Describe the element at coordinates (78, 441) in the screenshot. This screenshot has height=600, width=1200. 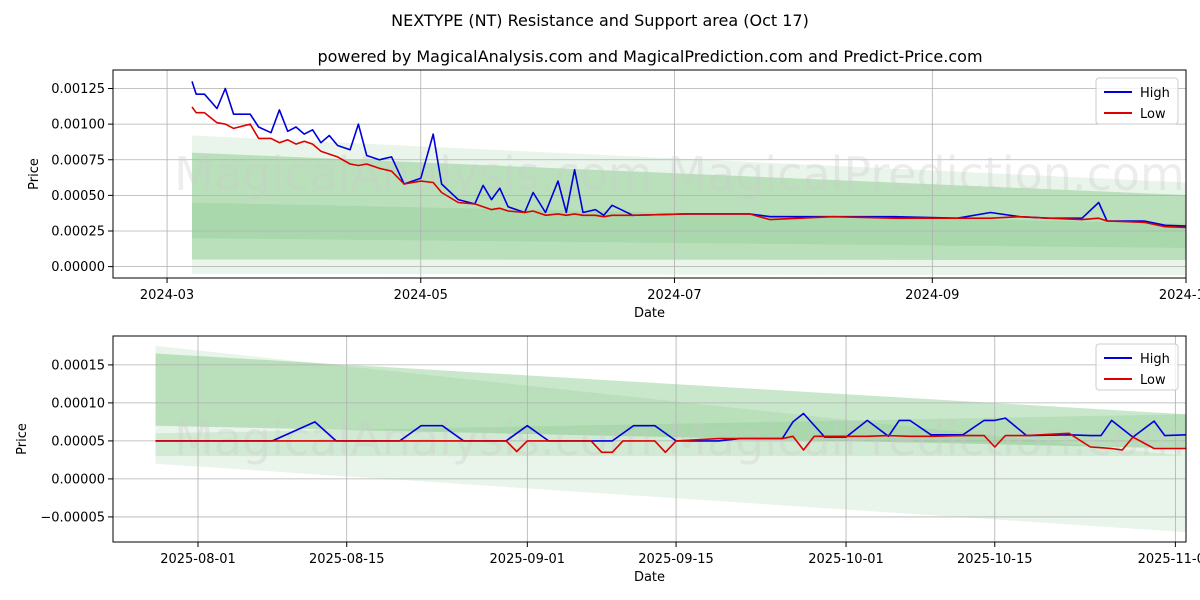
I see `y-tick-label: 0.00005` at that location.